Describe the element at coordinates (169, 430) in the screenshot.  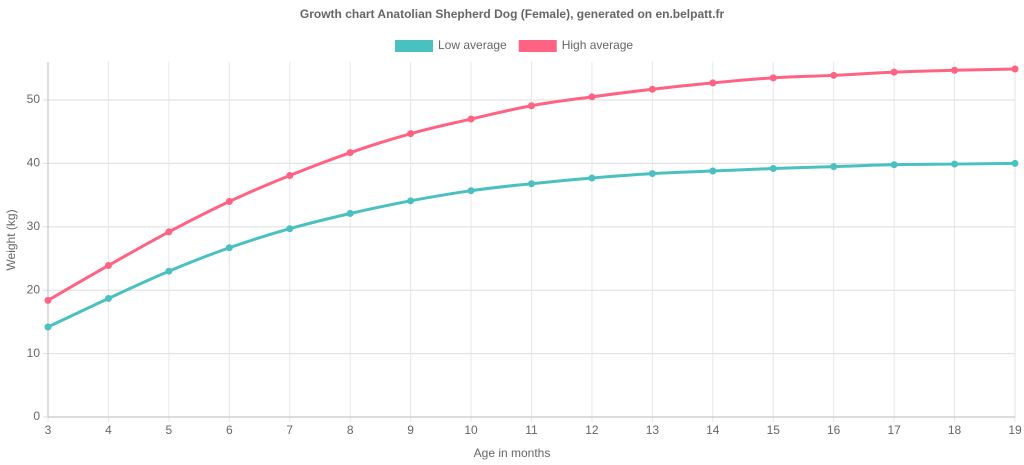
I see `x-tick-label: 5` at that location.